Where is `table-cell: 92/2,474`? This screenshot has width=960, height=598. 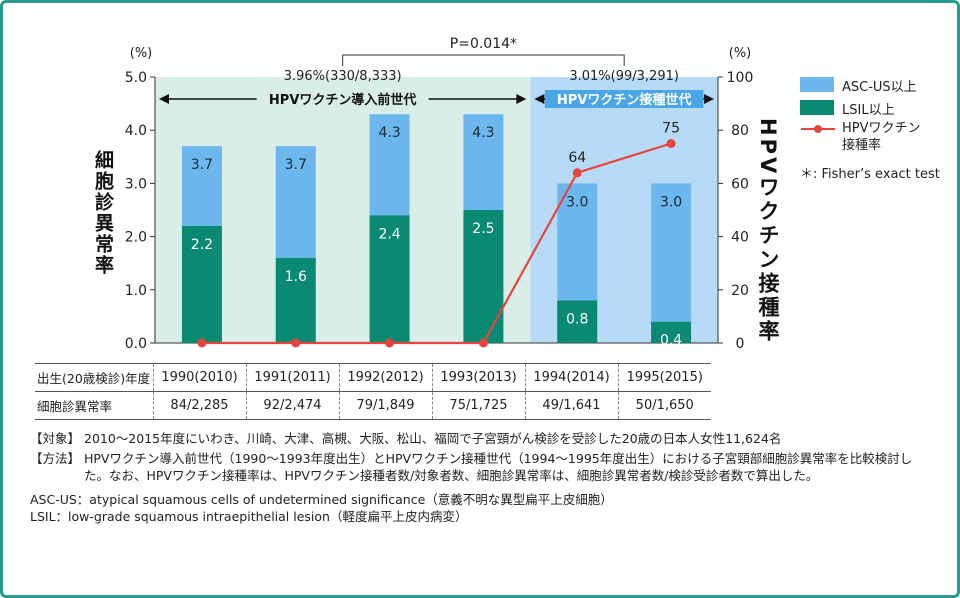 table-cell: 92/2,474 is located at coordinates (292, 405).